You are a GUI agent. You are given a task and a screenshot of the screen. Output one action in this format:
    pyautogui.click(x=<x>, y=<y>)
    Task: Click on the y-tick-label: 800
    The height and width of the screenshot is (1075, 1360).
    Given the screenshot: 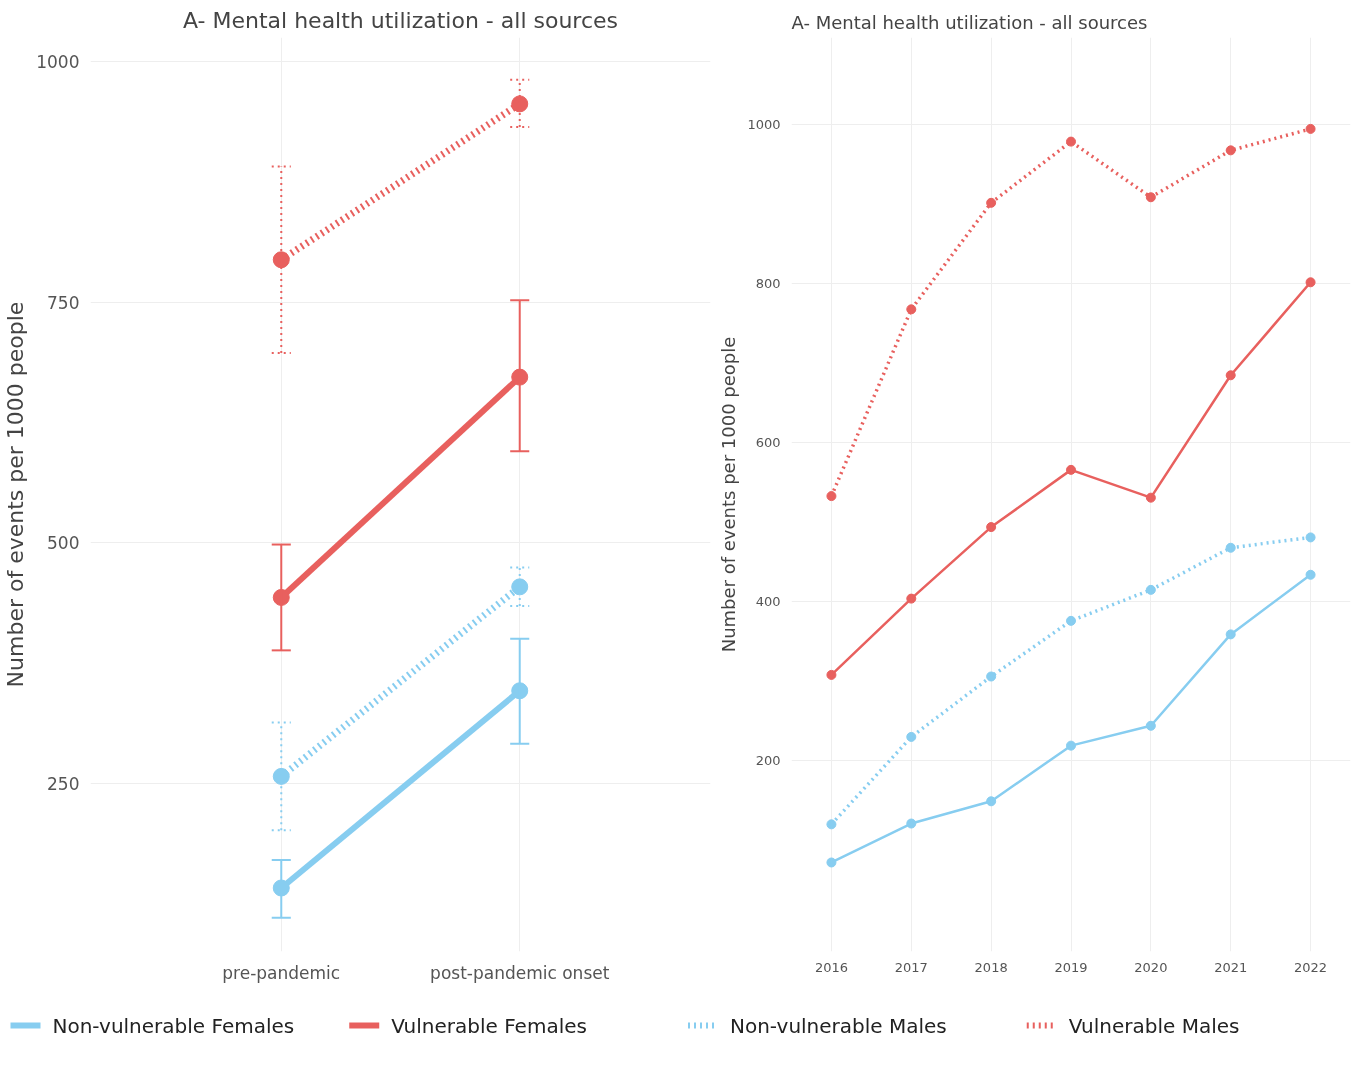 What is the action you would take?
    pyautogui.click(x=768, y=284)
    